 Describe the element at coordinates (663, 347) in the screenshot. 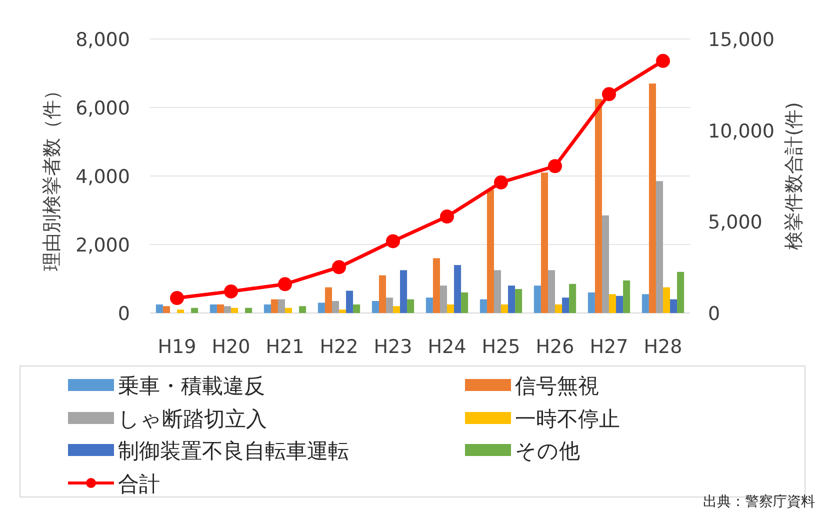

I see `x-tick-label: H28` at that location.